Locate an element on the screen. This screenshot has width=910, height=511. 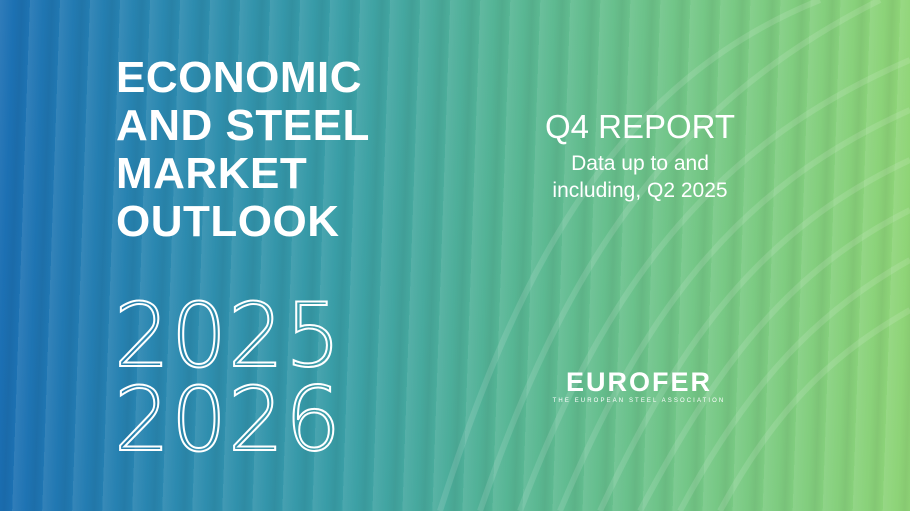
eurofer-logo: EUROFER THE EUROPEAN STEEL ASSOCIATION is located at coordinates (639, 386).